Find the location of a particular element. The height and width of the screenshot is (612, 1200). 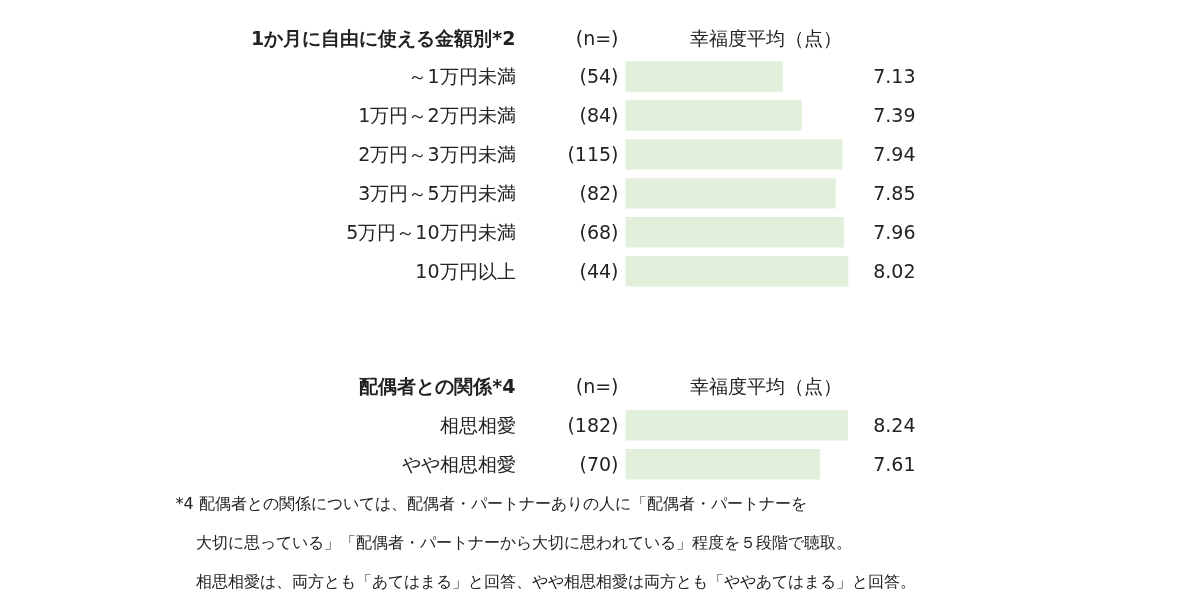

data-label: 7.85 is located at coordinates (894, 193).